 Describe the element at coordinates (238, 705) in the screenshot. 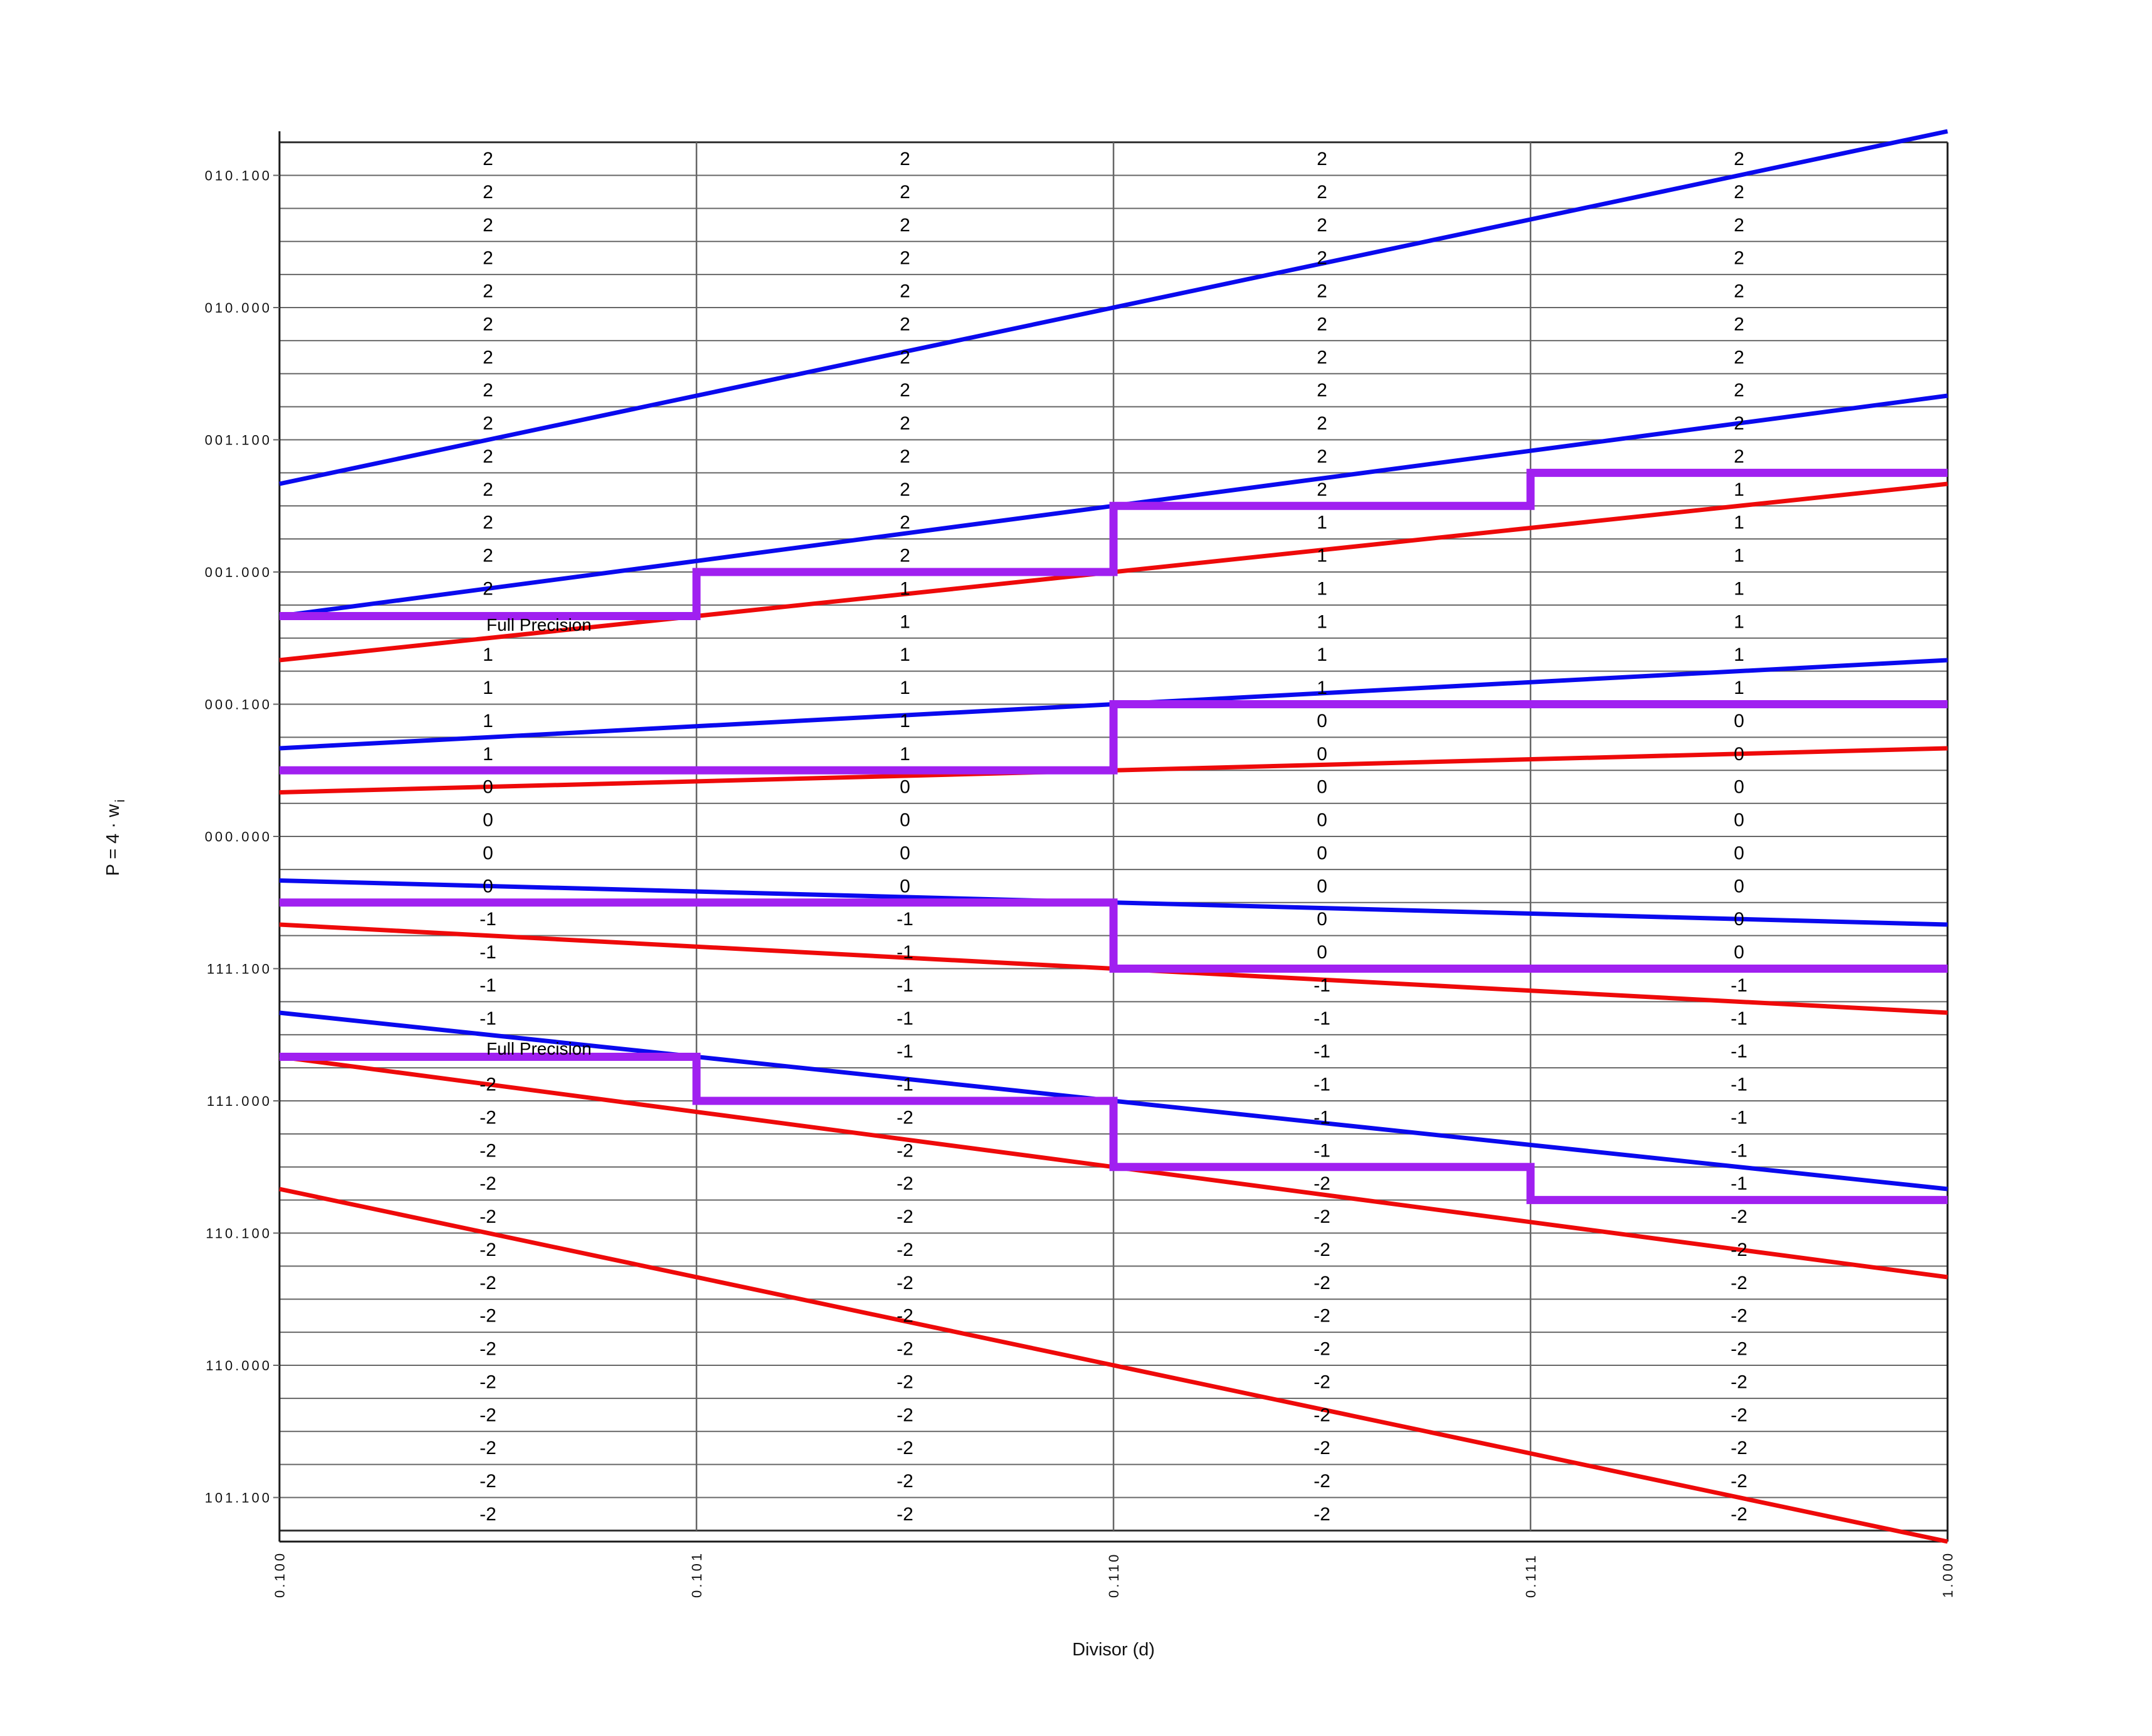

I see `y-tick-label: 000.100` at that location.